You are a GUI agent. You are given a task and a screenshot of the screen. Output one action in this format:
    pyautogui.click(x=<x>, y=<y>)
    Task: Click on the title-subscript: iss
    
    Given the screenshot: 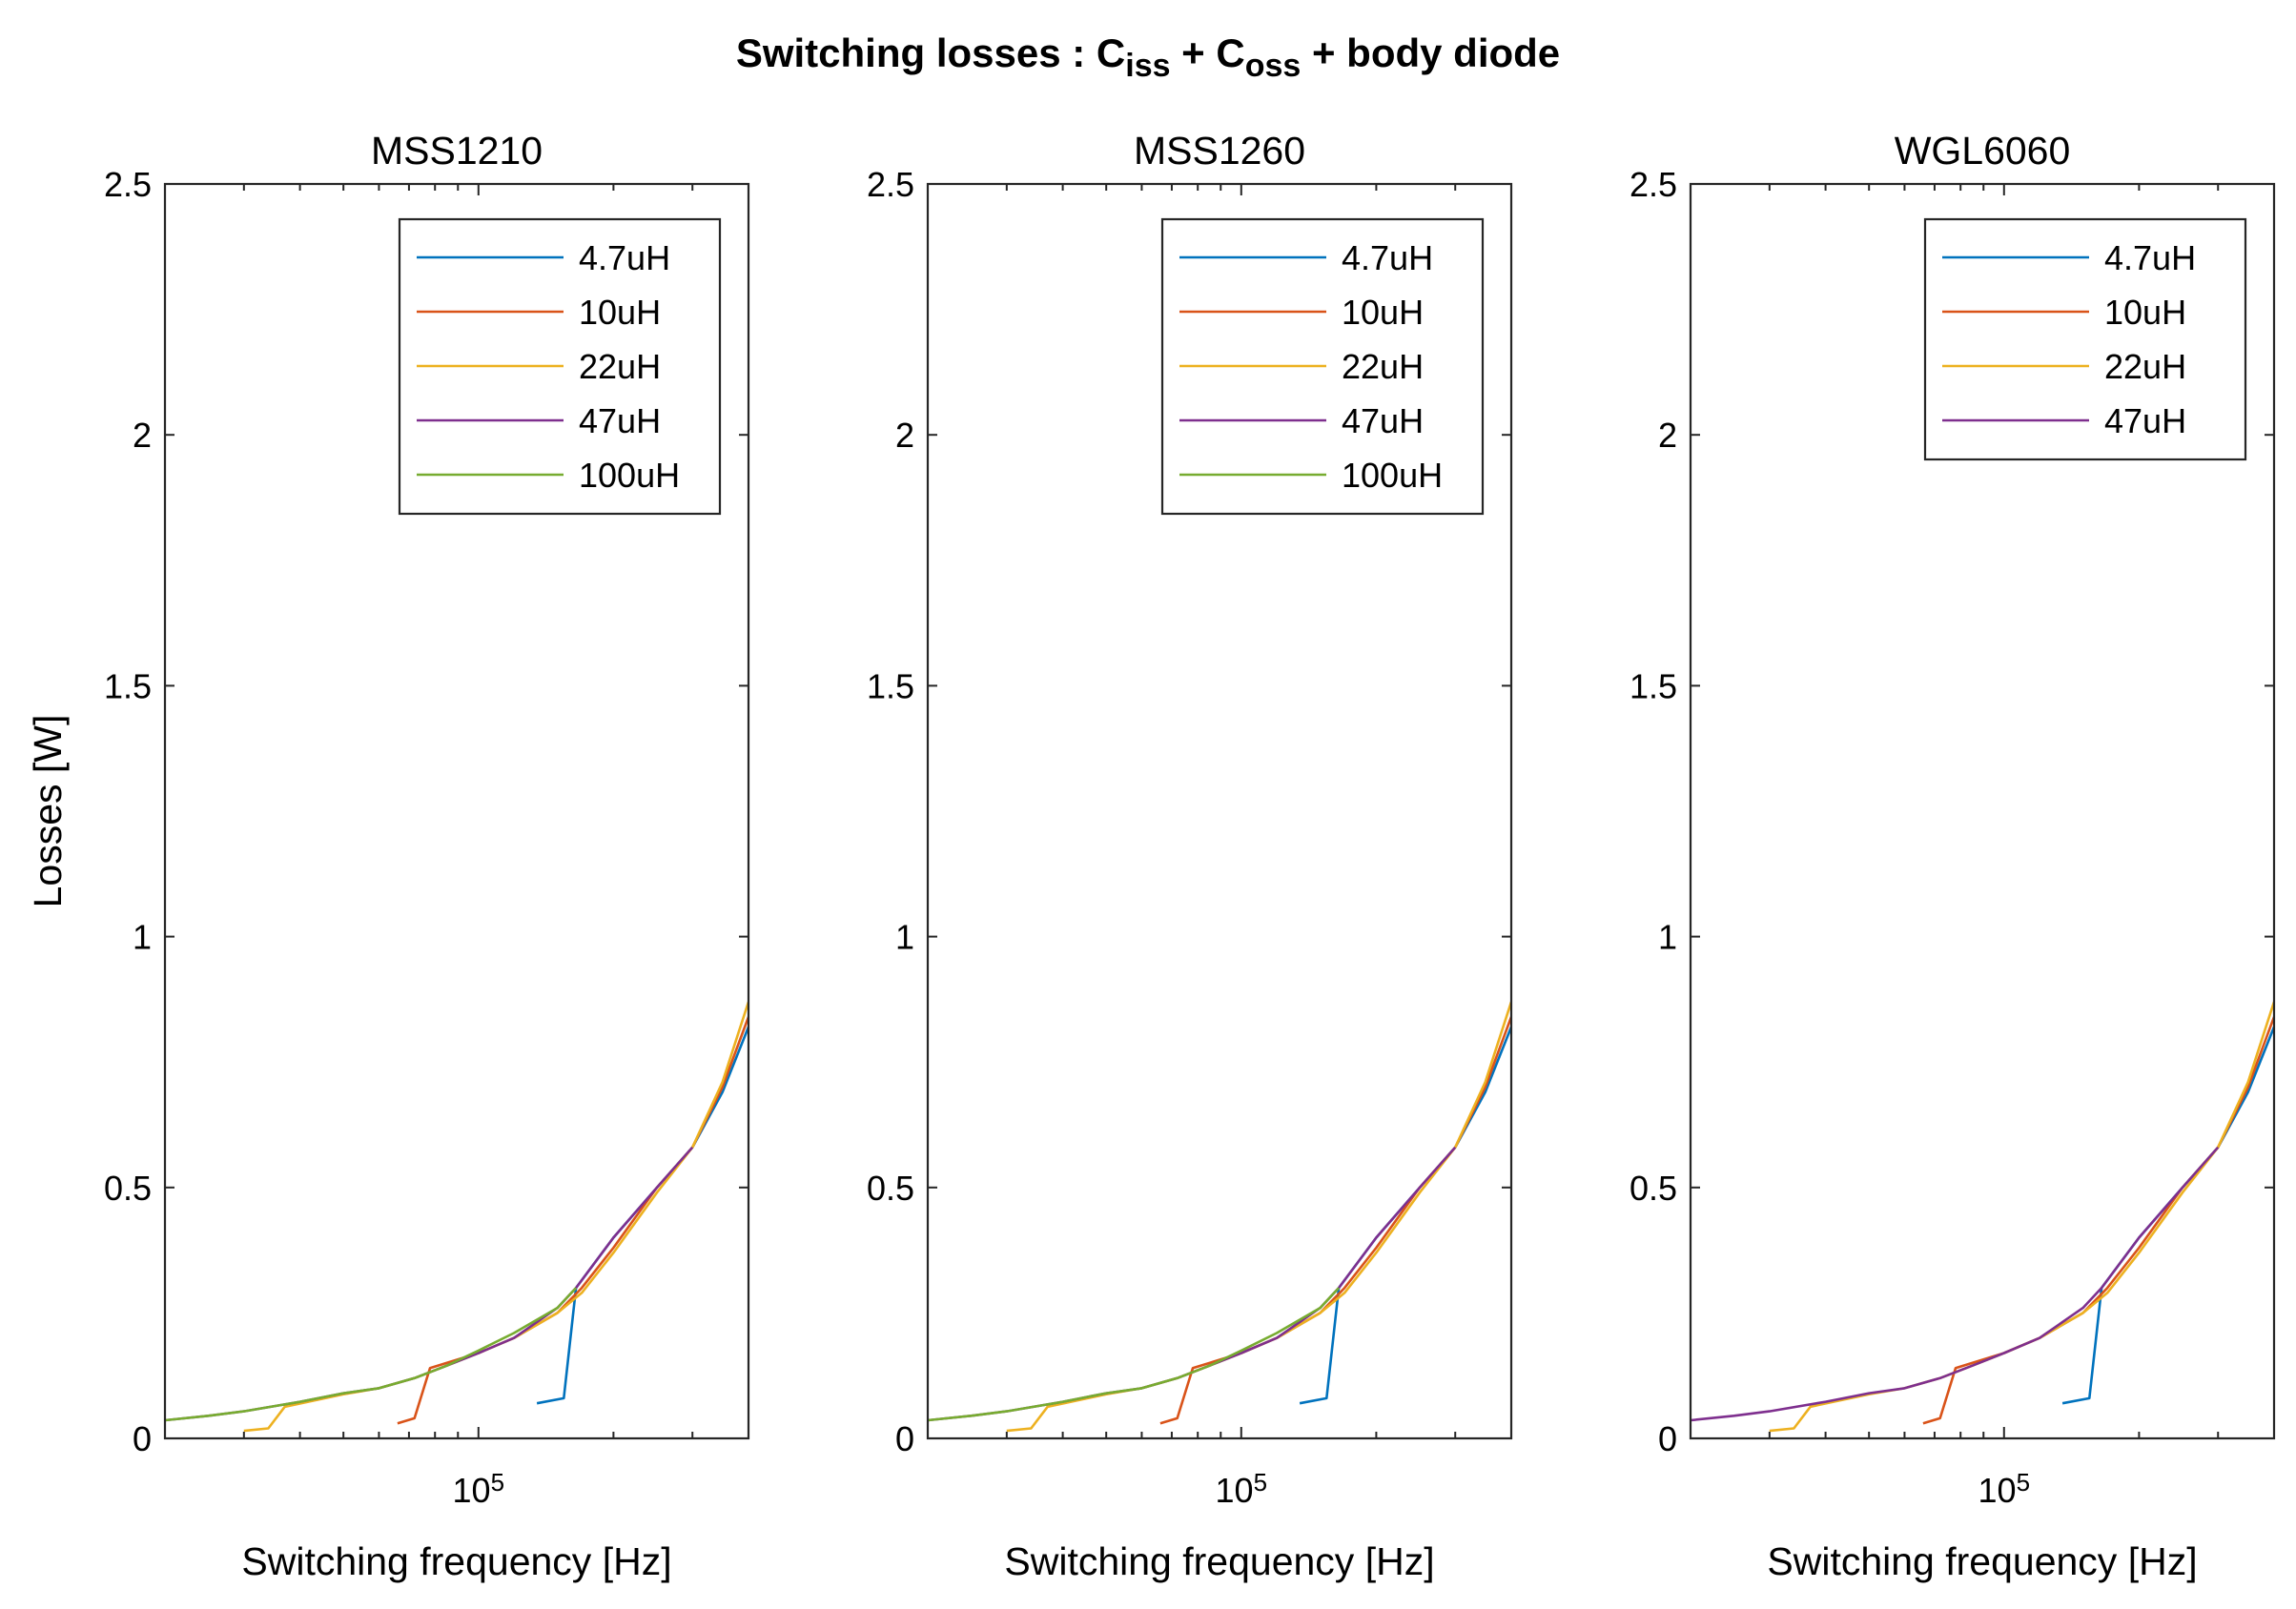 What is the action you would take?
    pyautogui.click(x=1147, y=66)
    